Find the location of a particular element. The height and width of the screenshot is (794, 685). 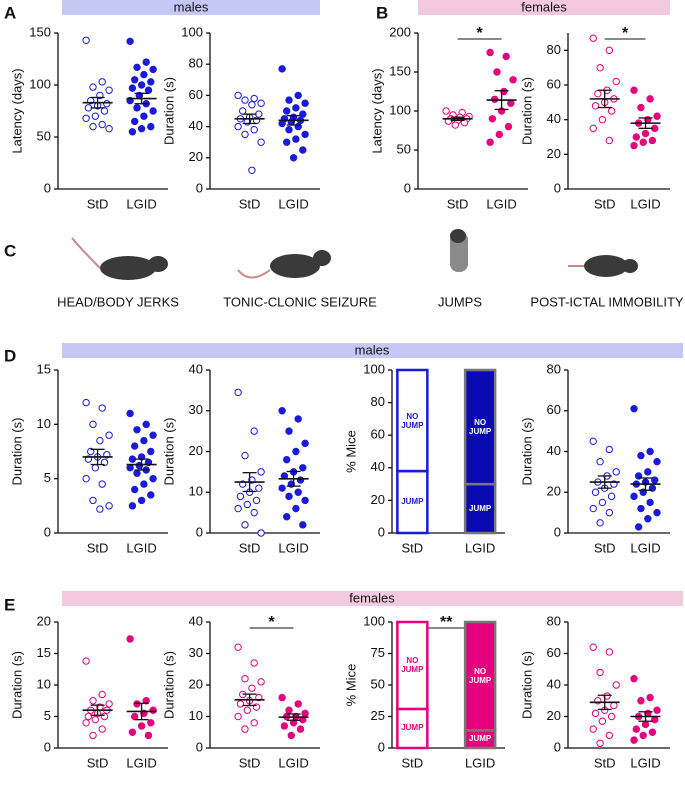

segment-label: NO JUMP is located at coordinates (480, 427).